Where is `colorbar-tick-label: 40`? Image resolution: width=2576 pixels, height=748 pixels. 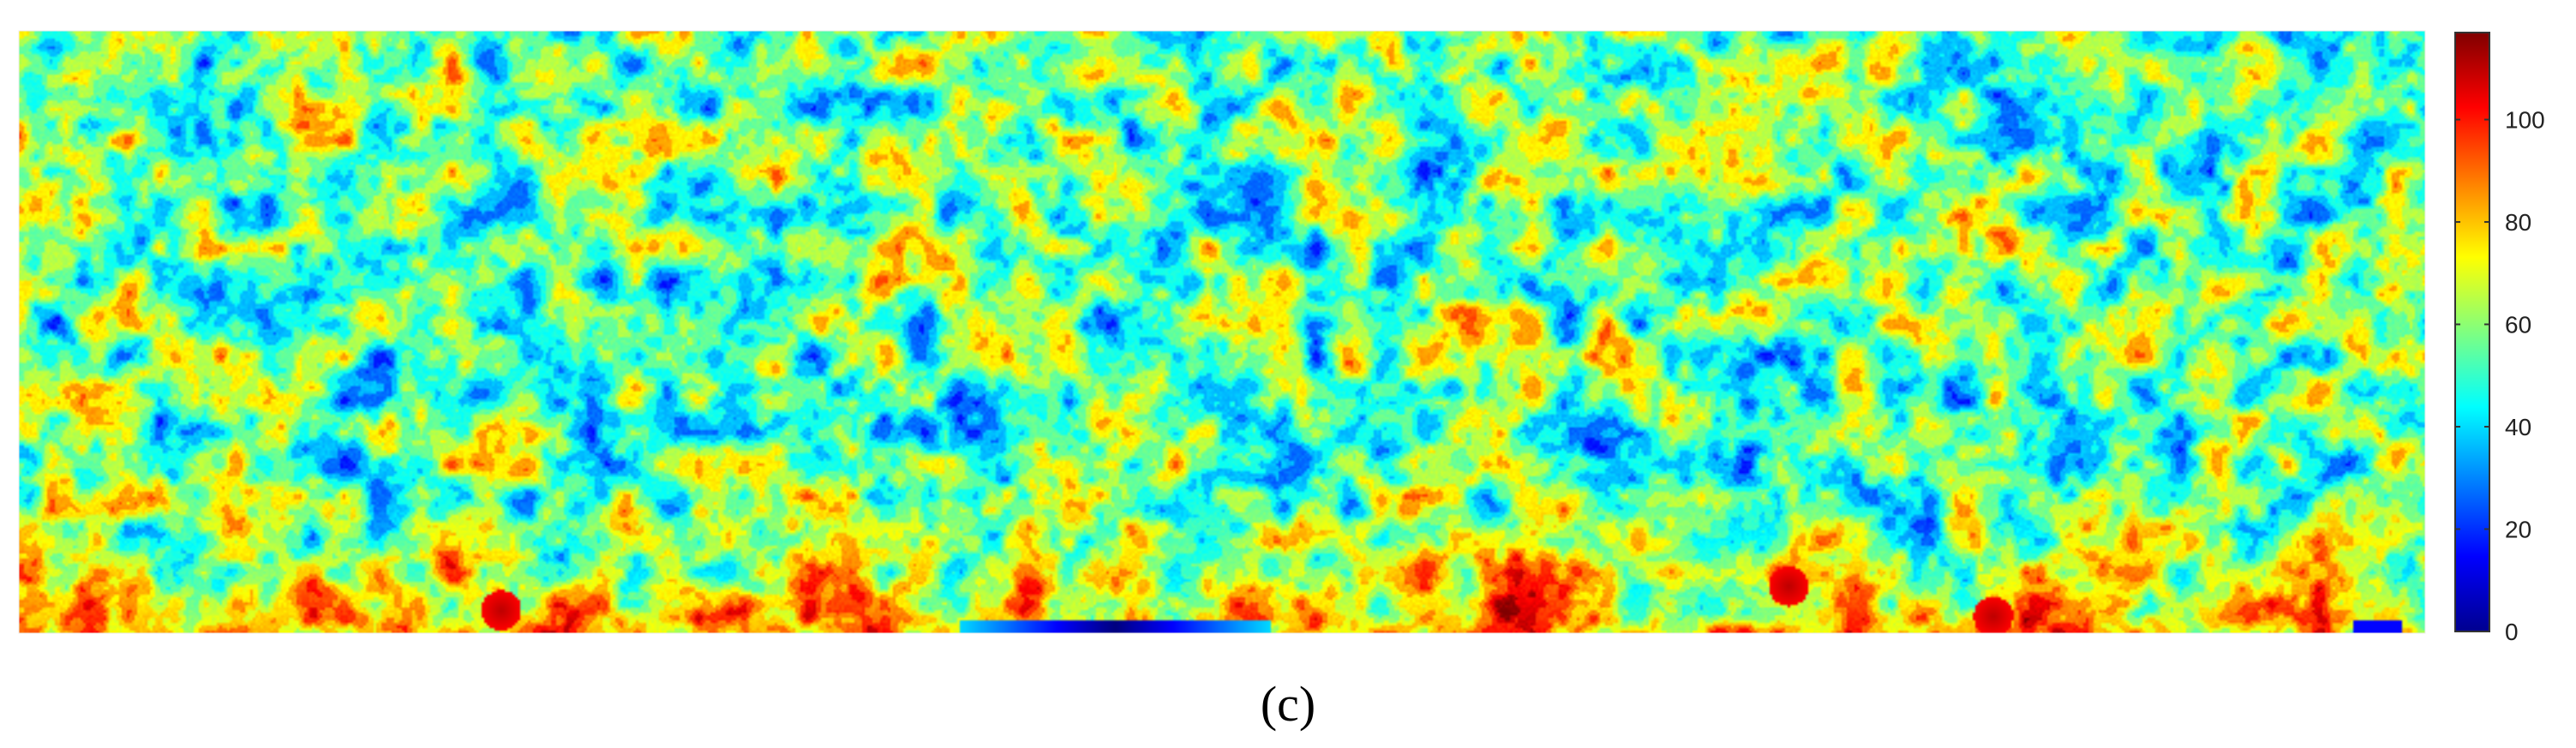
colorbar-tick-label: 40 is located at coordinates (2518, 427).